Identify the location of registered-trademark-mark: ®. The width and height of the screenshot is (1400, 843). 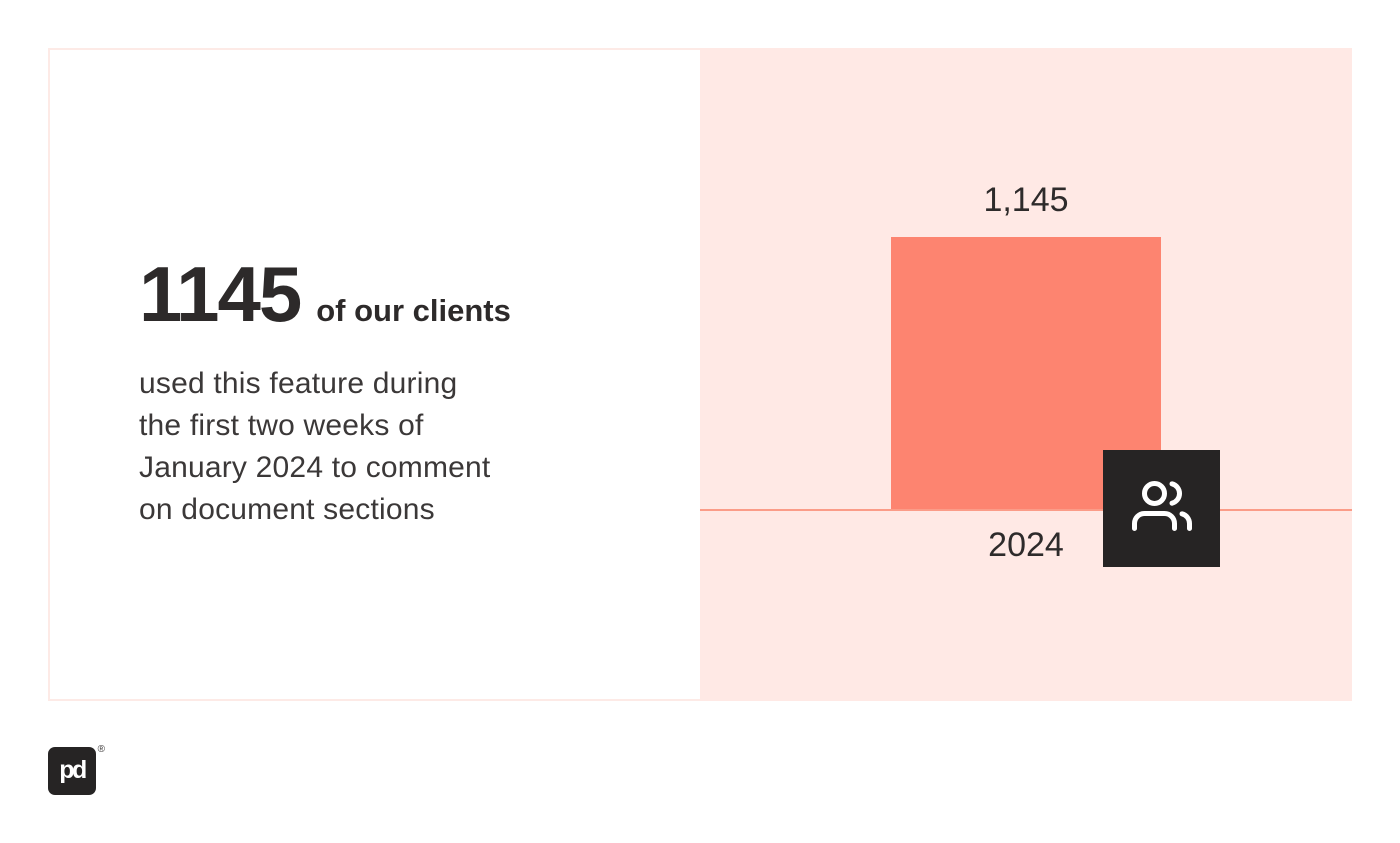
(101, 749).